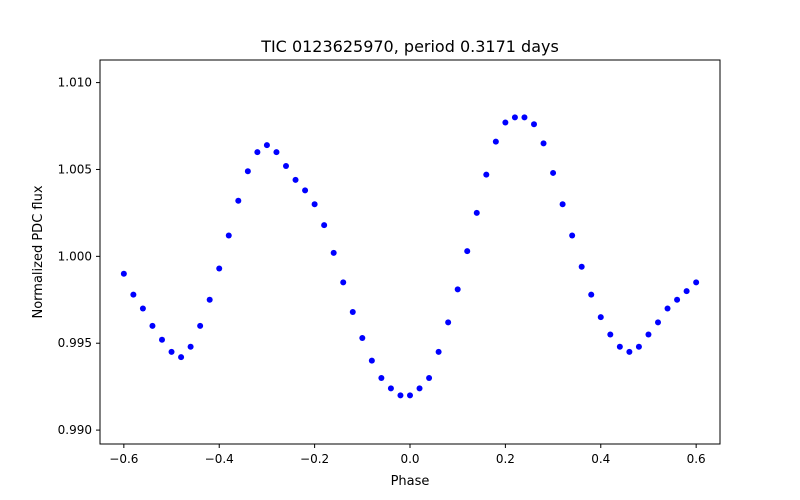  What do you see at coordinates (219, 459) in the screenshot?
I see `x-tick-label: −0.4` at bounding box center [219, 459].